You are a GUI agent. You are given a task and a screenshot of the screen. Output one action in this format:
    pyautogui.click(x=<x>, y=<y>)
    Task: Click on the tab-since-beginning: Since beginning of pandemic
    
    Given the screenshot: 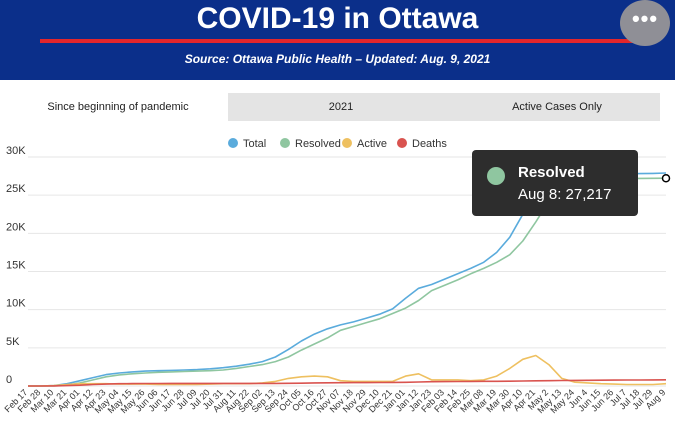 What is the action you would take?
    pyautogui.click(x=118, y=107)
    